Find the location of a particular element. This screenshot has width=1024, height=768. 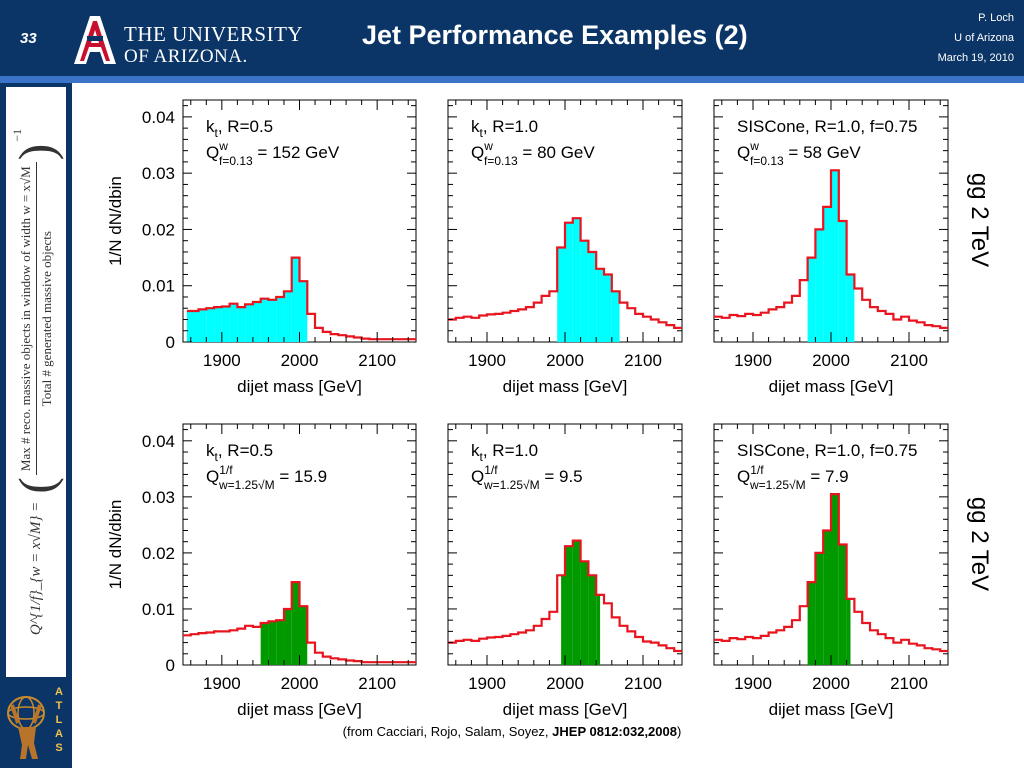

slide-title: Jet Performance Examples (2) is located at coordinates (555, 35).